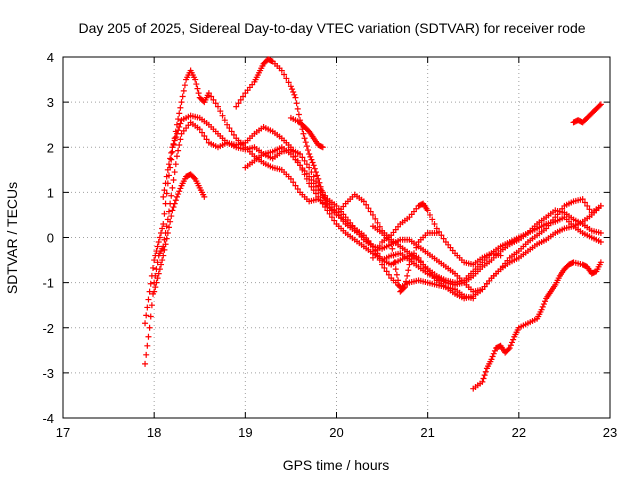 The width and height of the screenshot is (640, 480). I want to click on y-tick-label: 4, so click(50, 57).